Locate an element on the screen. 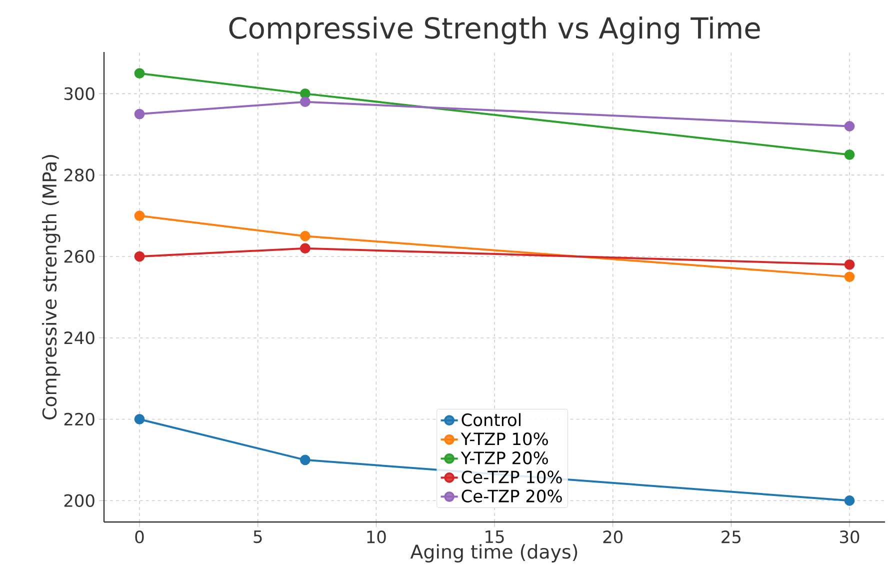 The height and width of the screenshot is (588, 894). x-tick-label: 20 is located at coordinates (612, 537).